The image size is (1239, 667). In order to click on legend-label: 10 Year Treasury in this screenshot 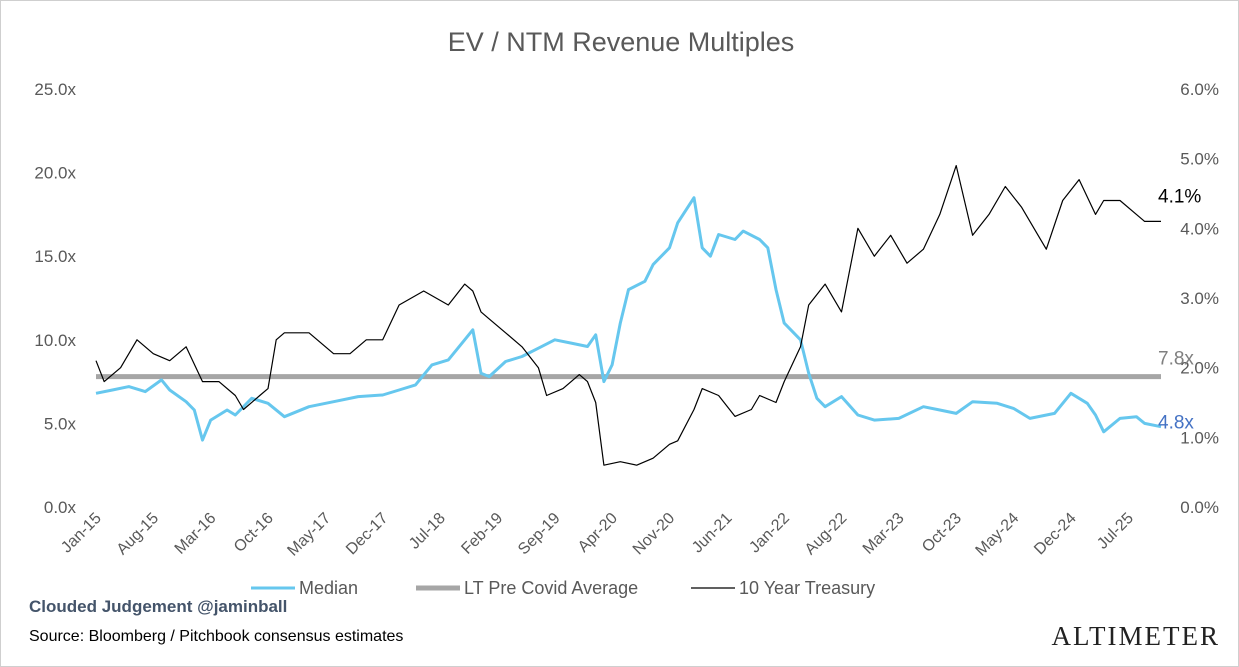, I will do `click(807, 588)`.